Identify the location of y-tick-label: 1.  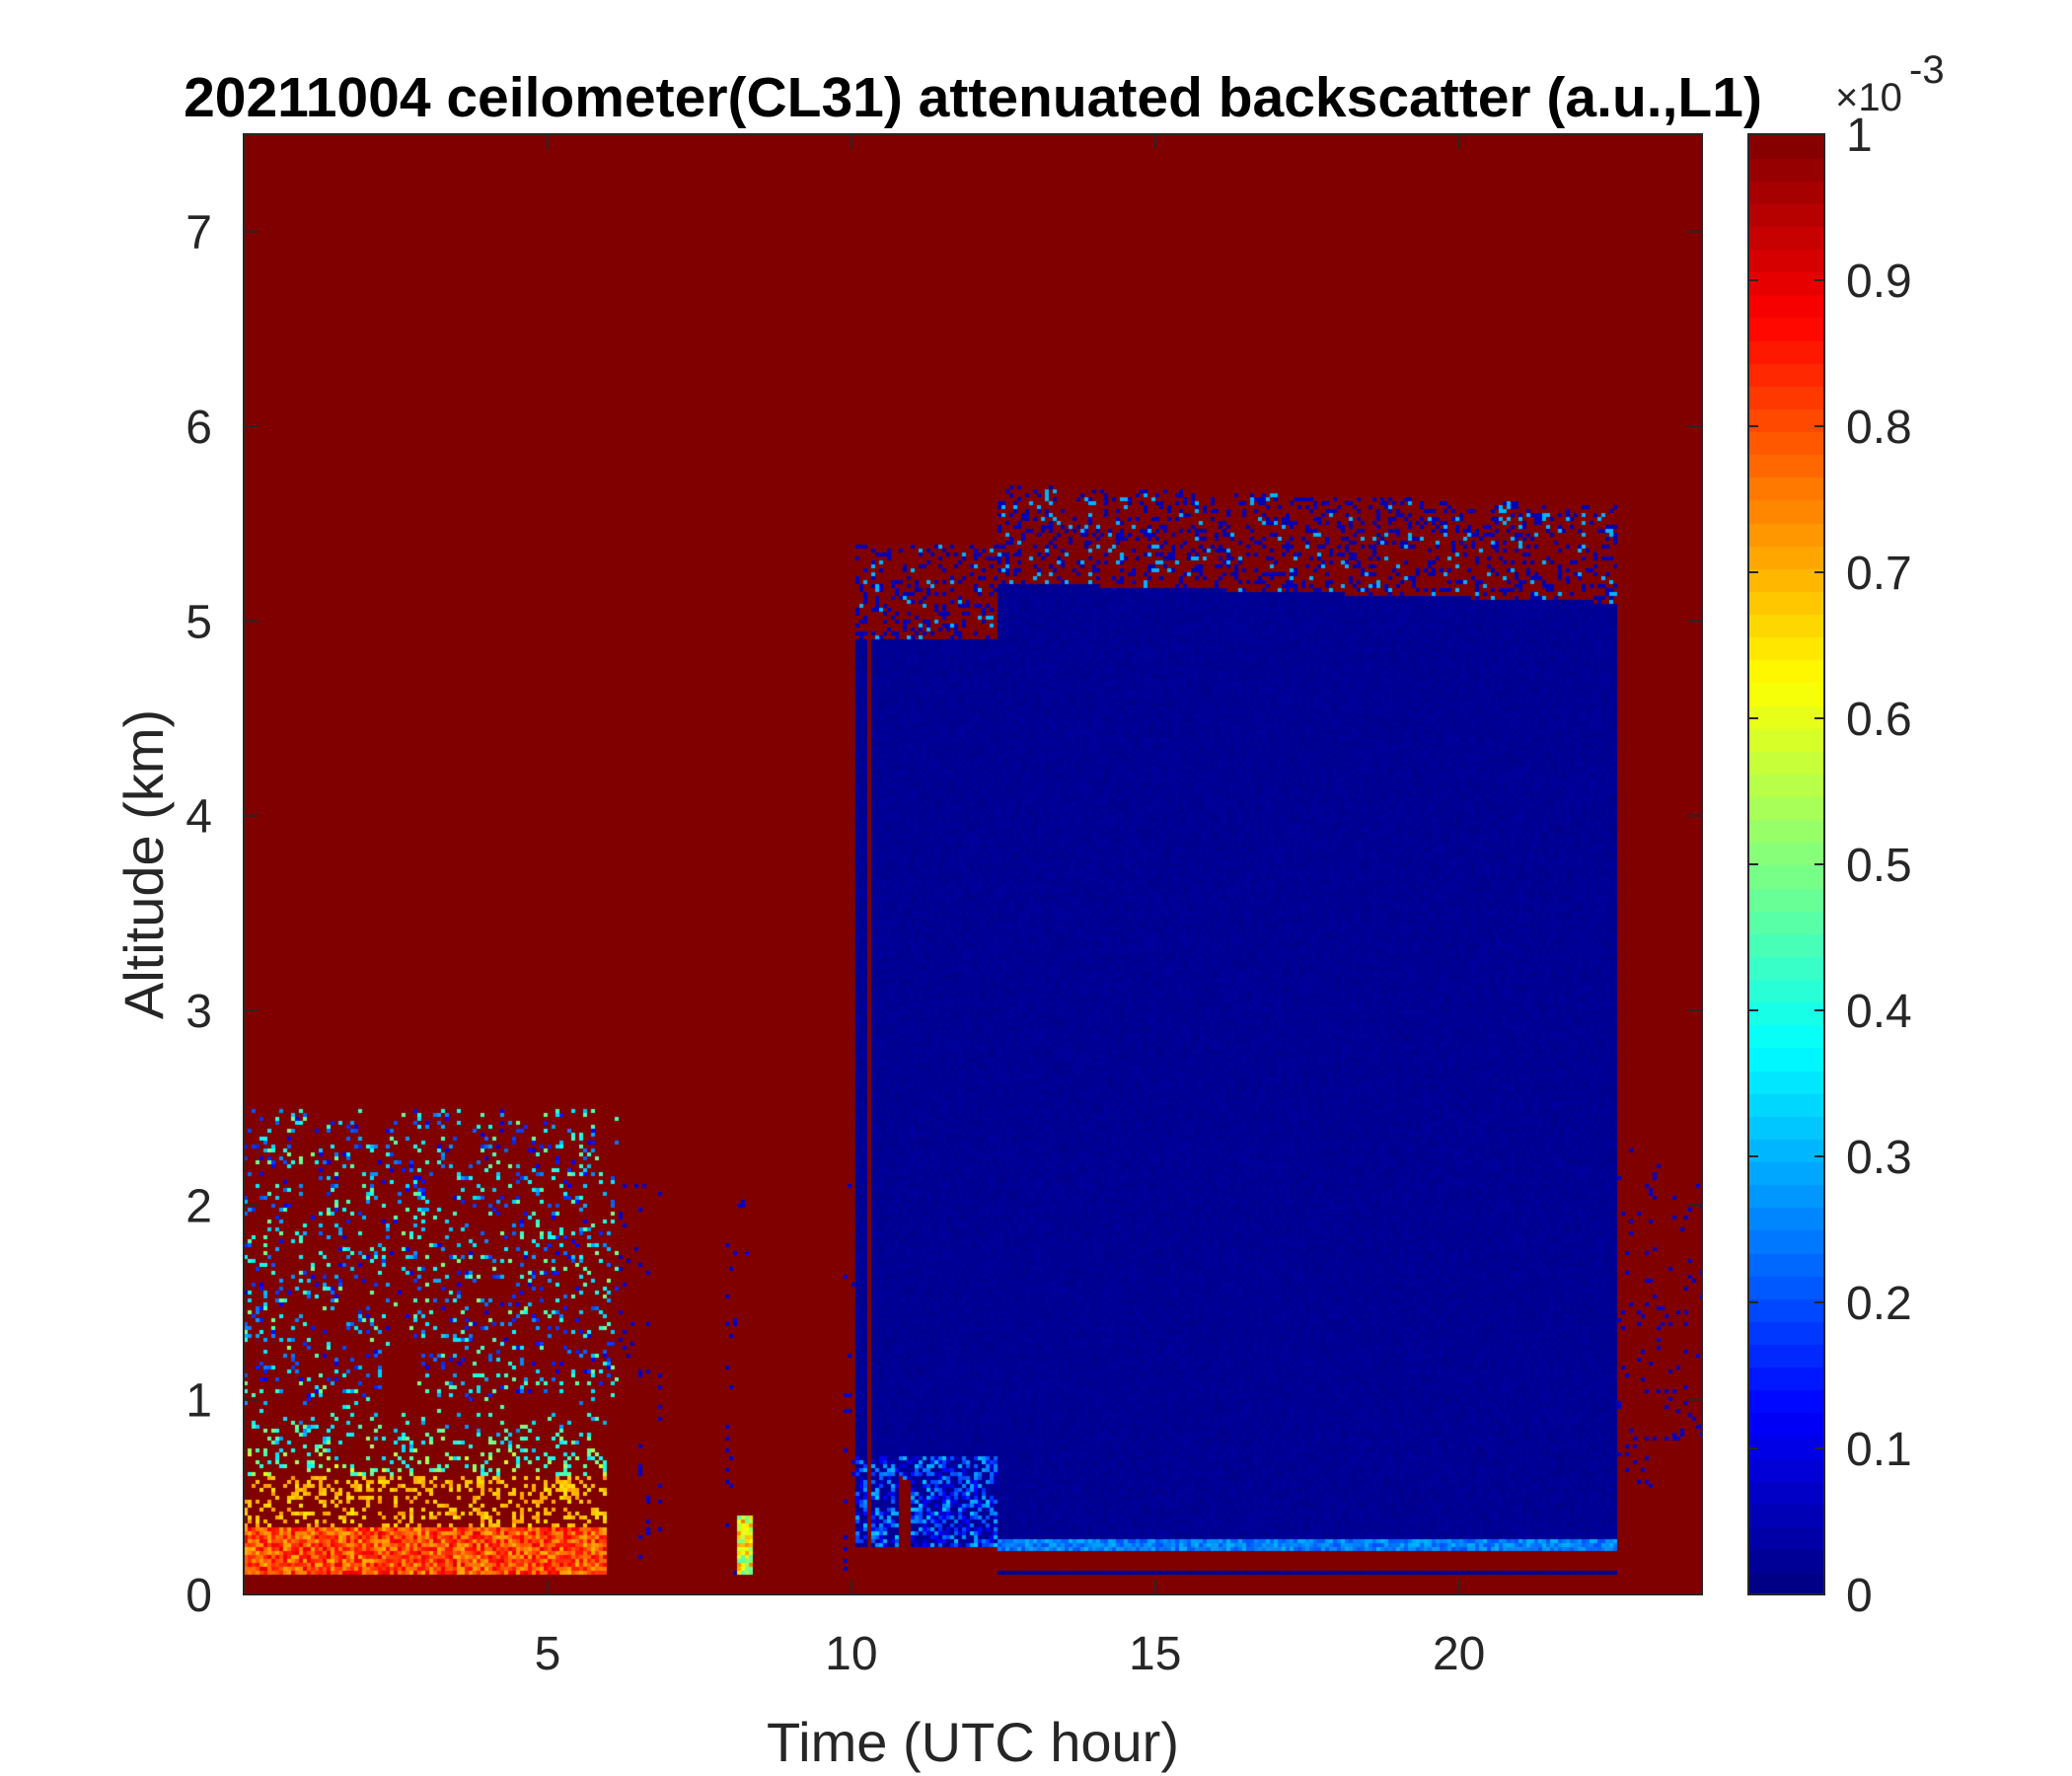
(199, 1402).